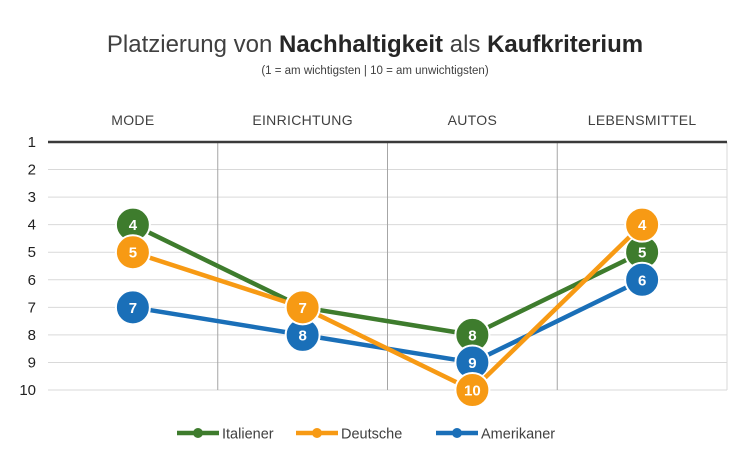 The width and height of the screenshot is (750, 463). What do you see at coordinates (302, 120) in the screenshot?
I see `category-label: EINRICHTUNG` at bounding box center [302, 120].